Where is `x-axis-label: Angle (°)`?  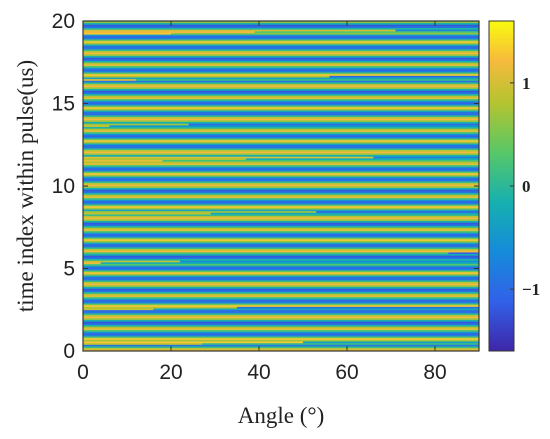
x-axis-label: Angle (°) is located at coordinates (281, 415).